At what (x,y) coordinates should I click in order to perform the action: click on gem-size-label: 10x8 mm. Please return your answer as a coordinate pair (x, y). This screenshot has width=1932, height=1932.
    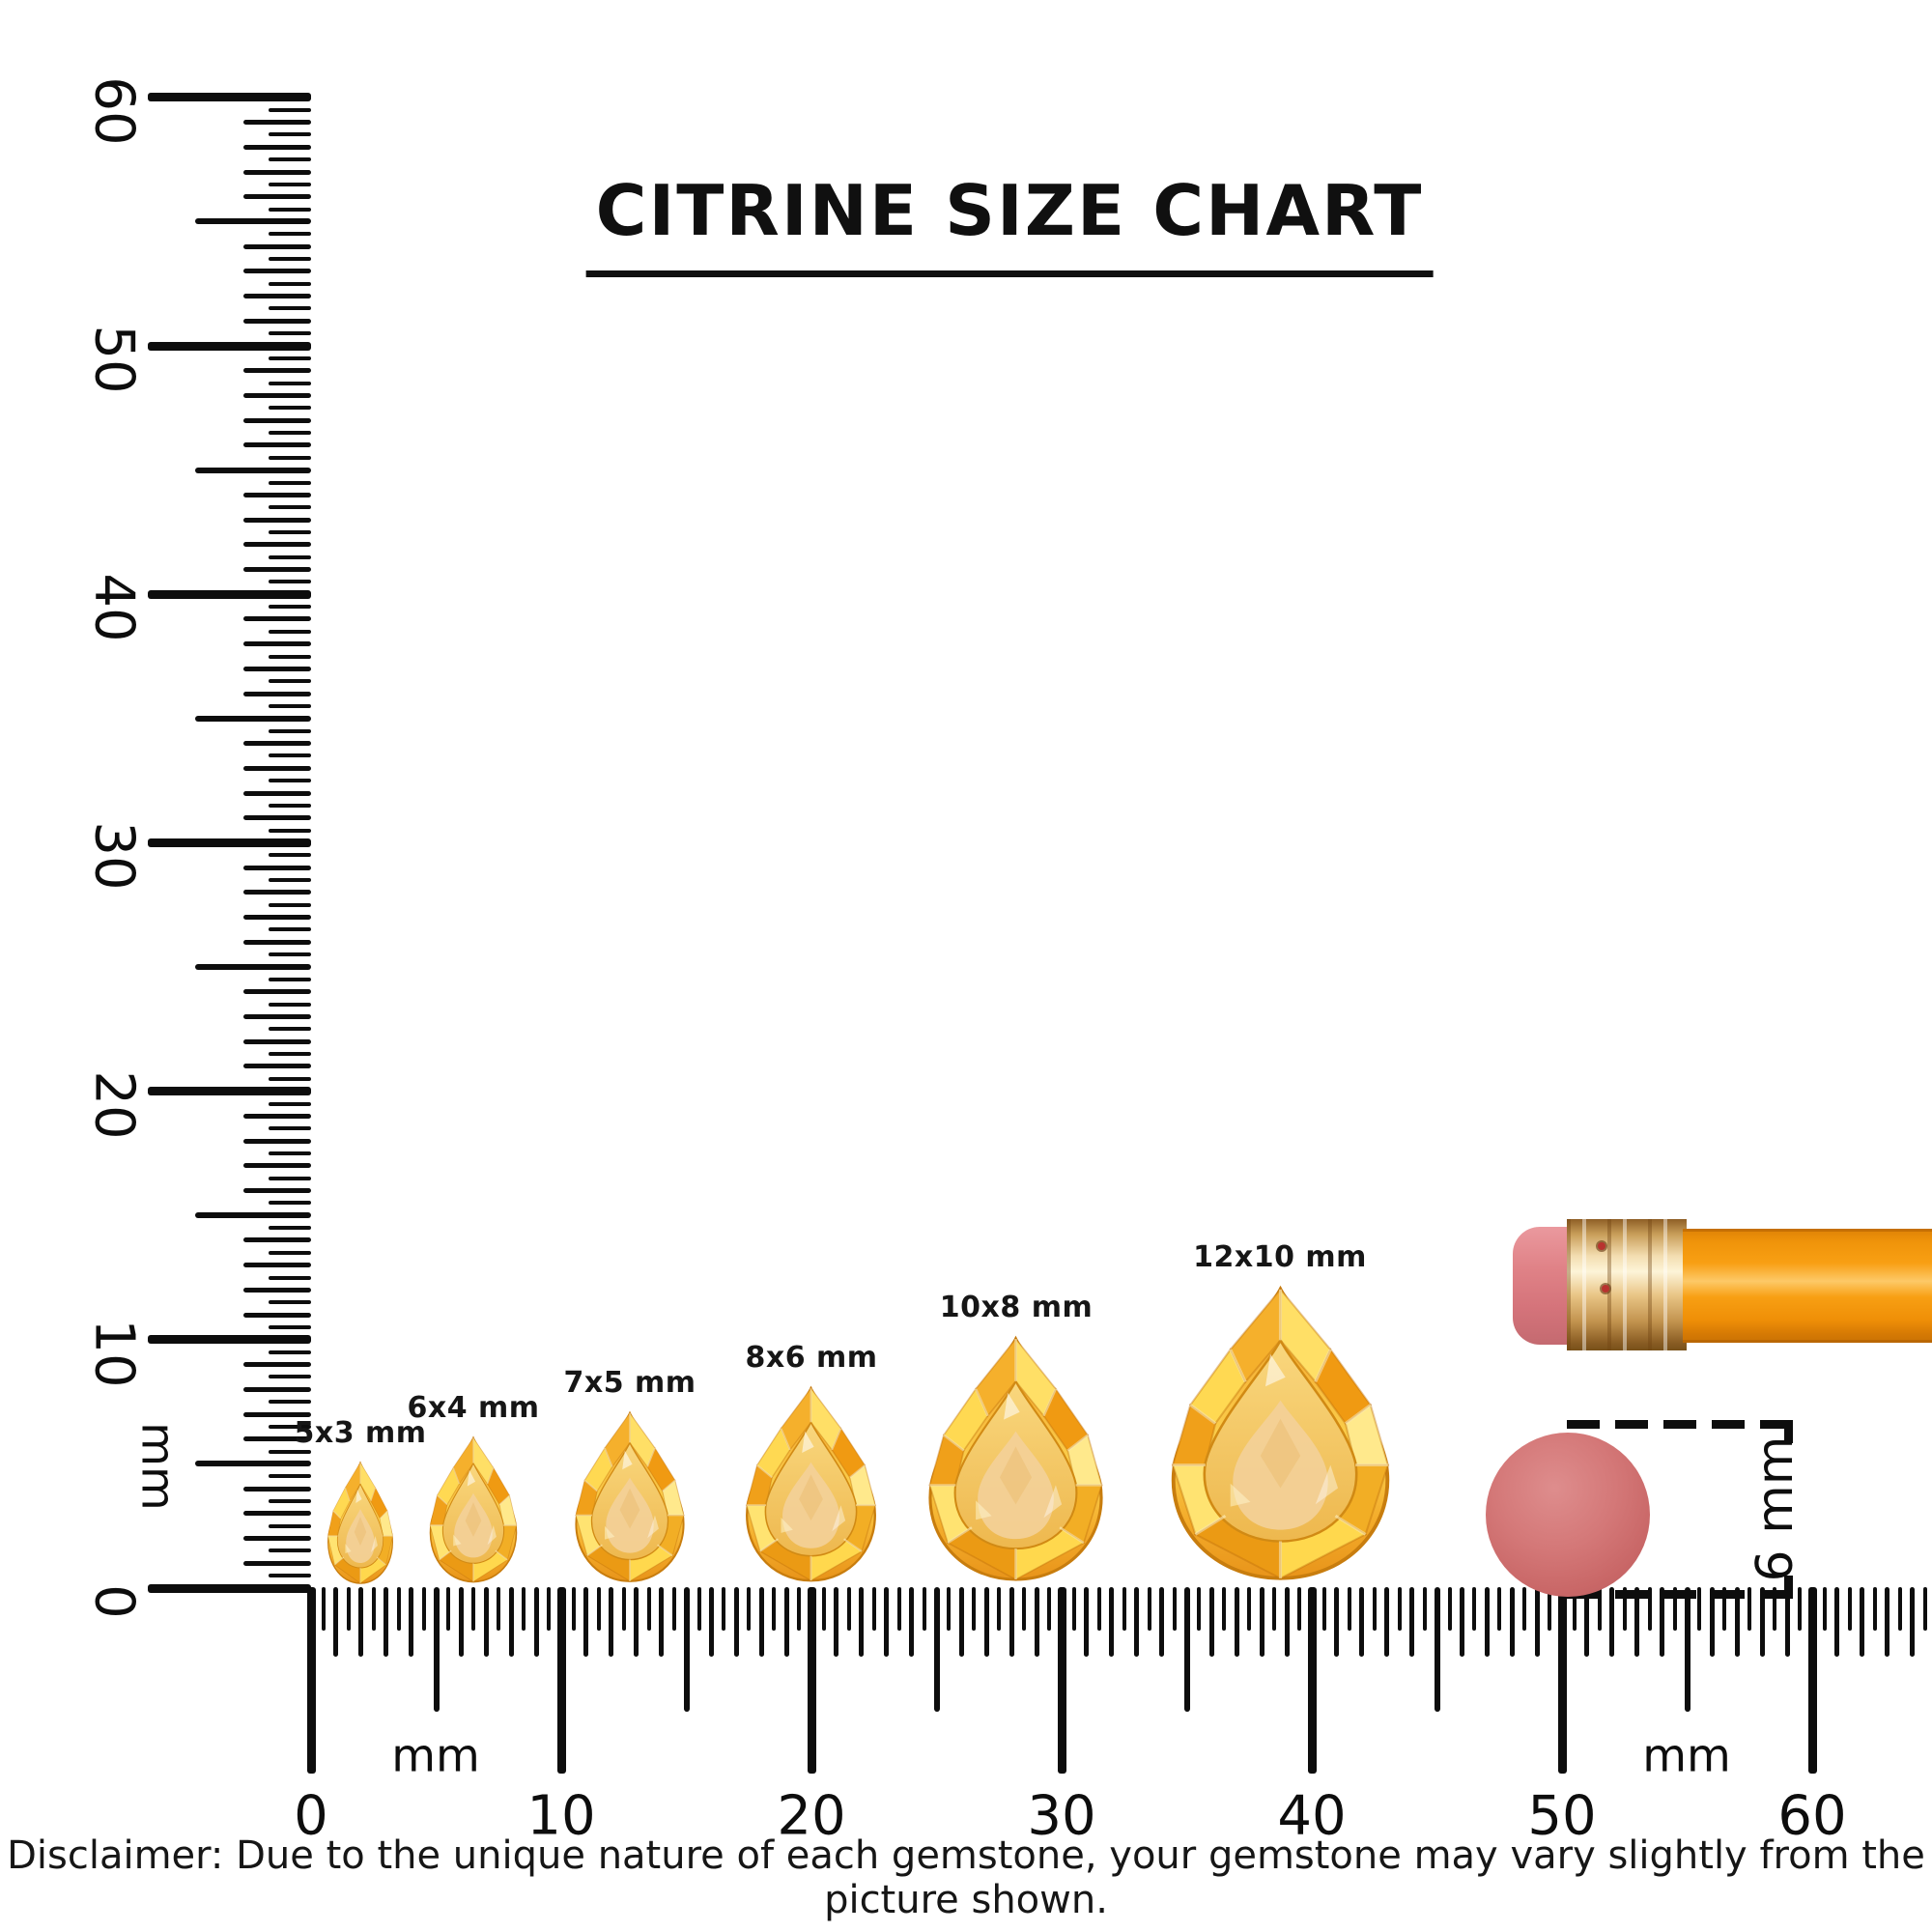
    Looking at the image, I should click on (1016, 1307).